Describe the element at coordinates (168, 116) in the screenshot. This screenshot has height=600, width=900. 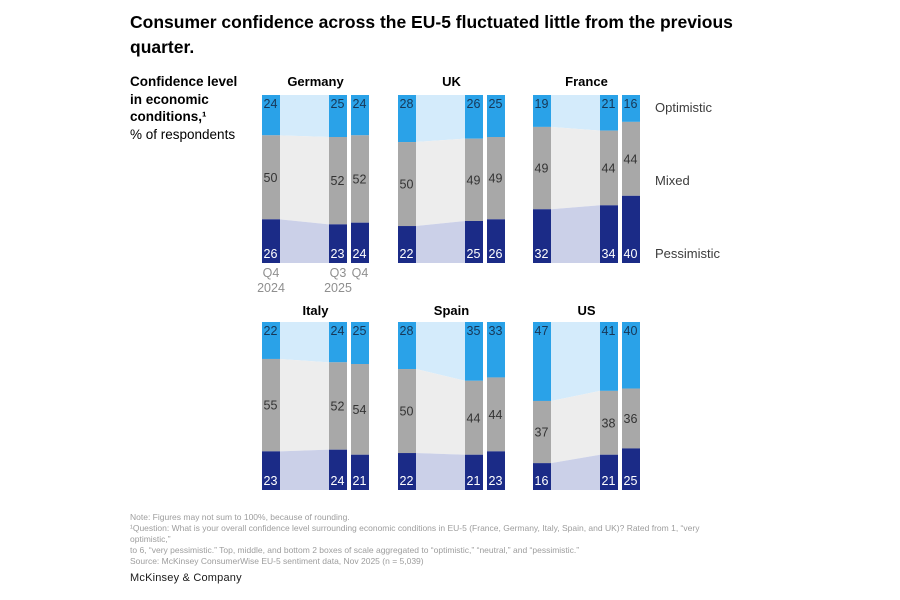
I see `axis-label-line: conditions,¹` at that location.